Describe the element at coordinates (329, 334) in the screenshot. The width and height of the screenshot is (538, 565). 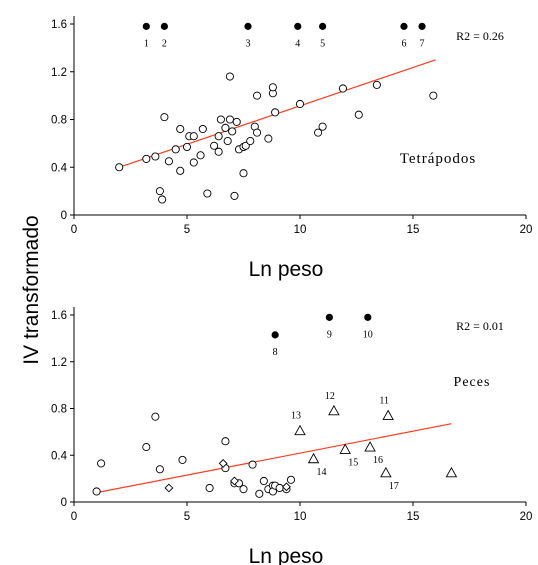
I see `reference-point-label: 9` at that location.